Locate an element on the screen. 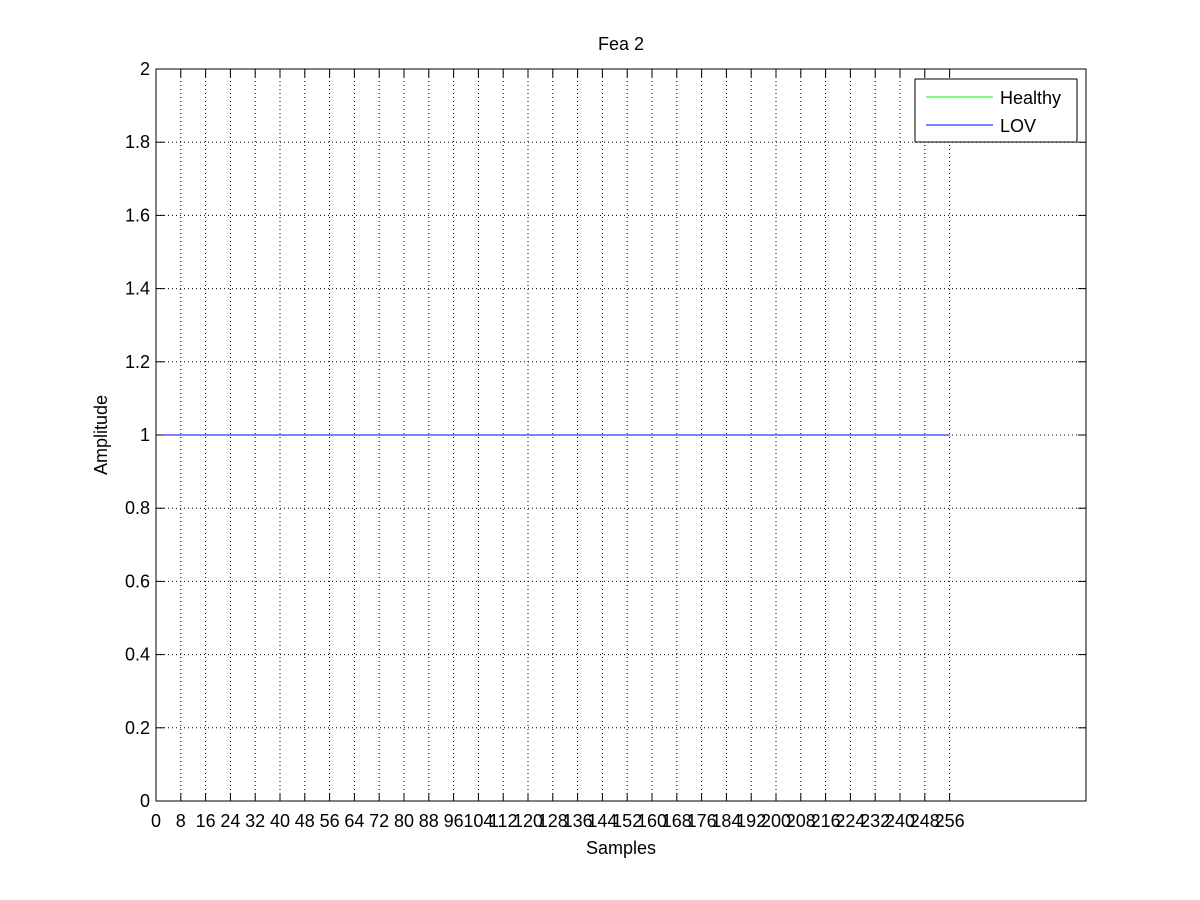 The width and height of the screenshot is (1200, 900). y-axis-label: Amplitude is located at coordinates (101, 435).